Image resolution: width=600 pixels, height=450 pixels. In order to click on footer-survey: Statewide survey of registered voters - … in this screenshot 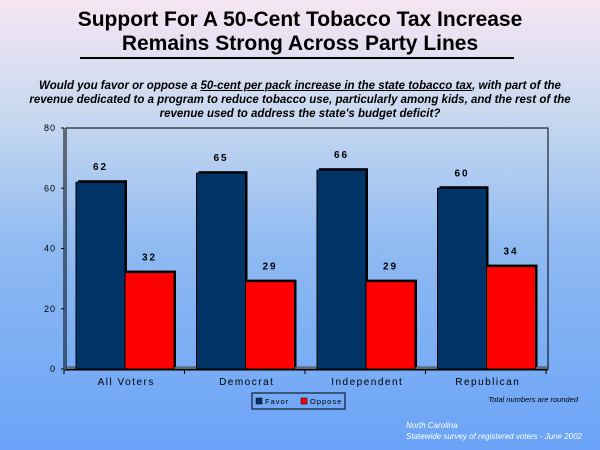, I will do `click(494, 436)`.